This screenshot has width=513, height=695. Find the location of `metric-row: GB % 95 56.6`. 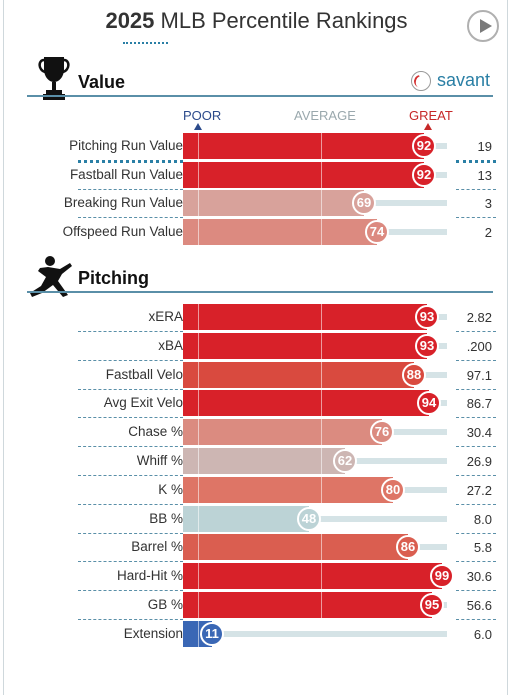

metric-row: GB % 95 56.6 is located at coordinates (256, 605).